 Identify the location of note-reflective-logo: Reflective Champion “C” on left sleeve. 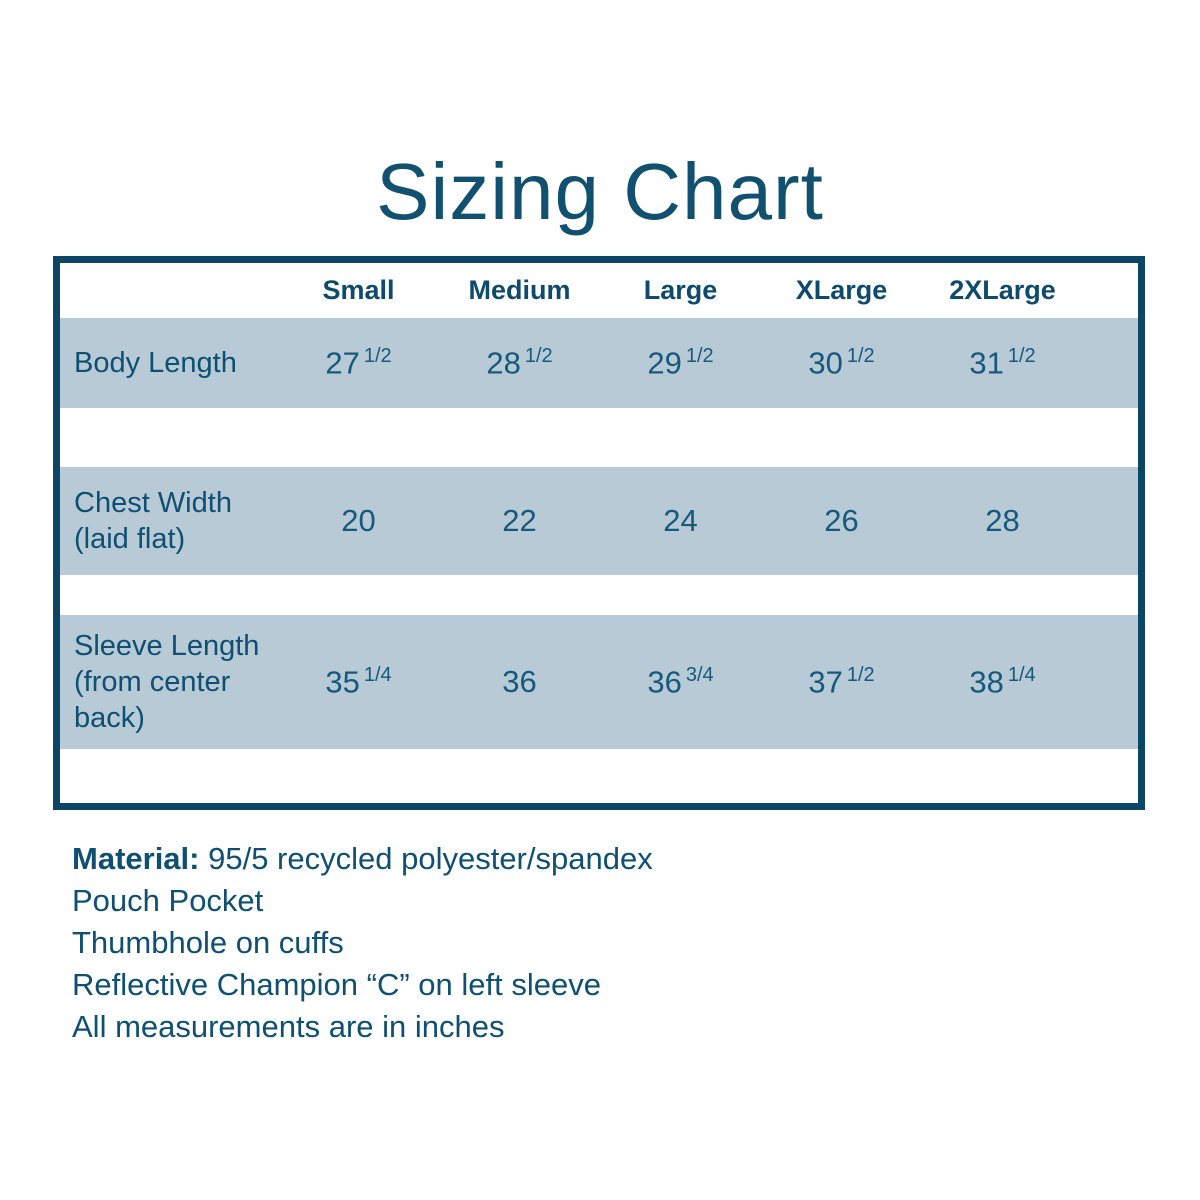
(336, 984).